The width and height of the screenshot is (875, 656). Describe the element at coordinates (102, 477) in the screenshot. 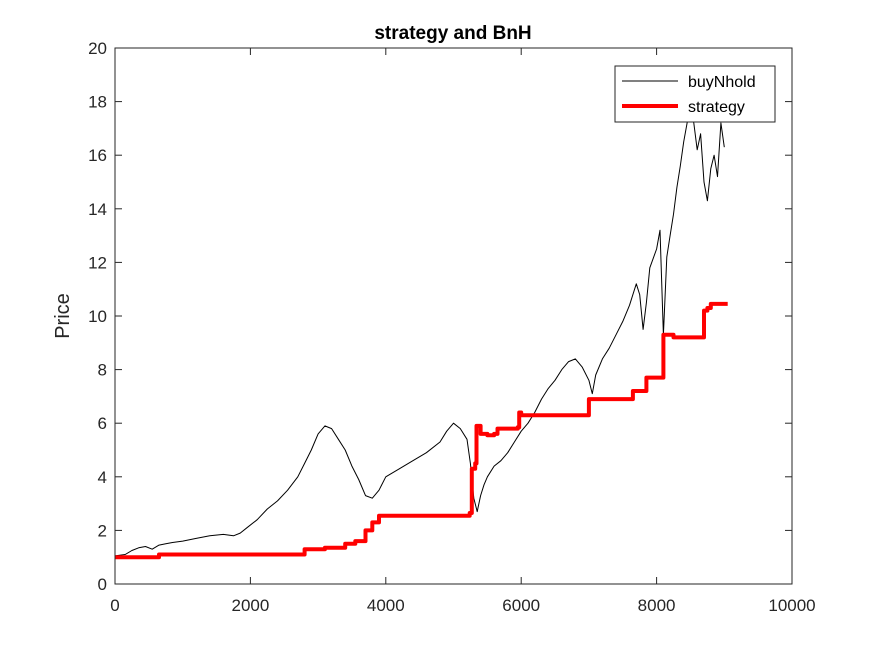

I see `y-tick-label: 4` at that location.